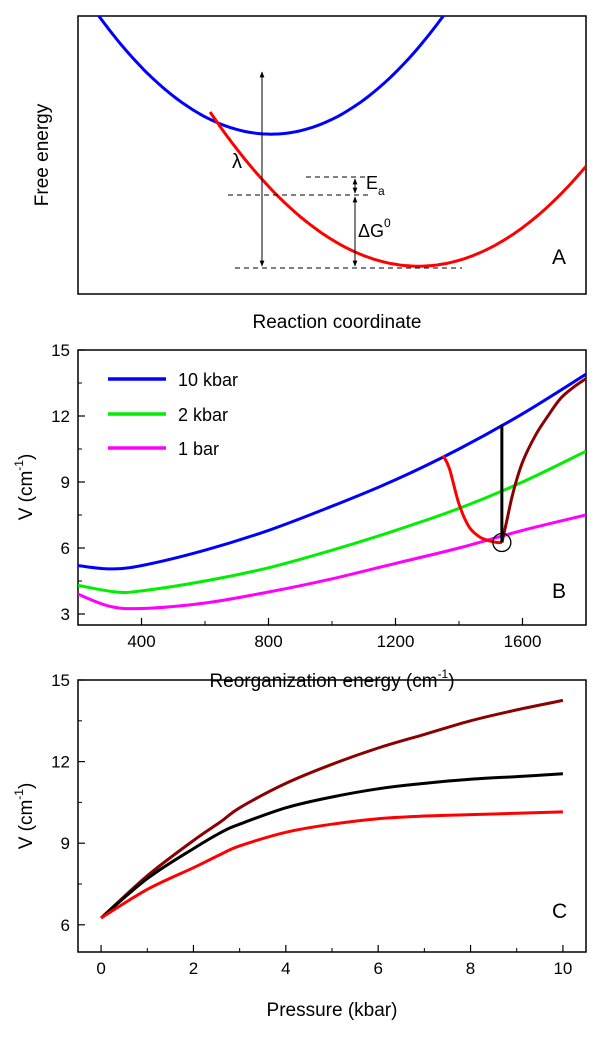  What do you see at coordinates (377, 968) in the screenshot?
I see `panel-c-x-tick-label: 6` at bounding box center [377, 968].